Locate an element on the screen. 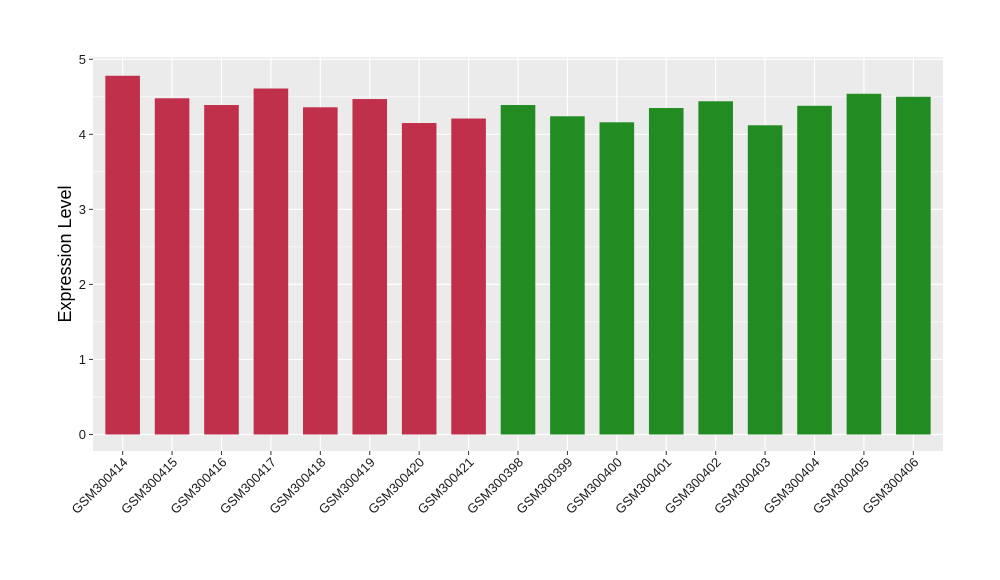 The image size is (1000, 580). y-tick-label: 0 is located at coordinates (82, 434).